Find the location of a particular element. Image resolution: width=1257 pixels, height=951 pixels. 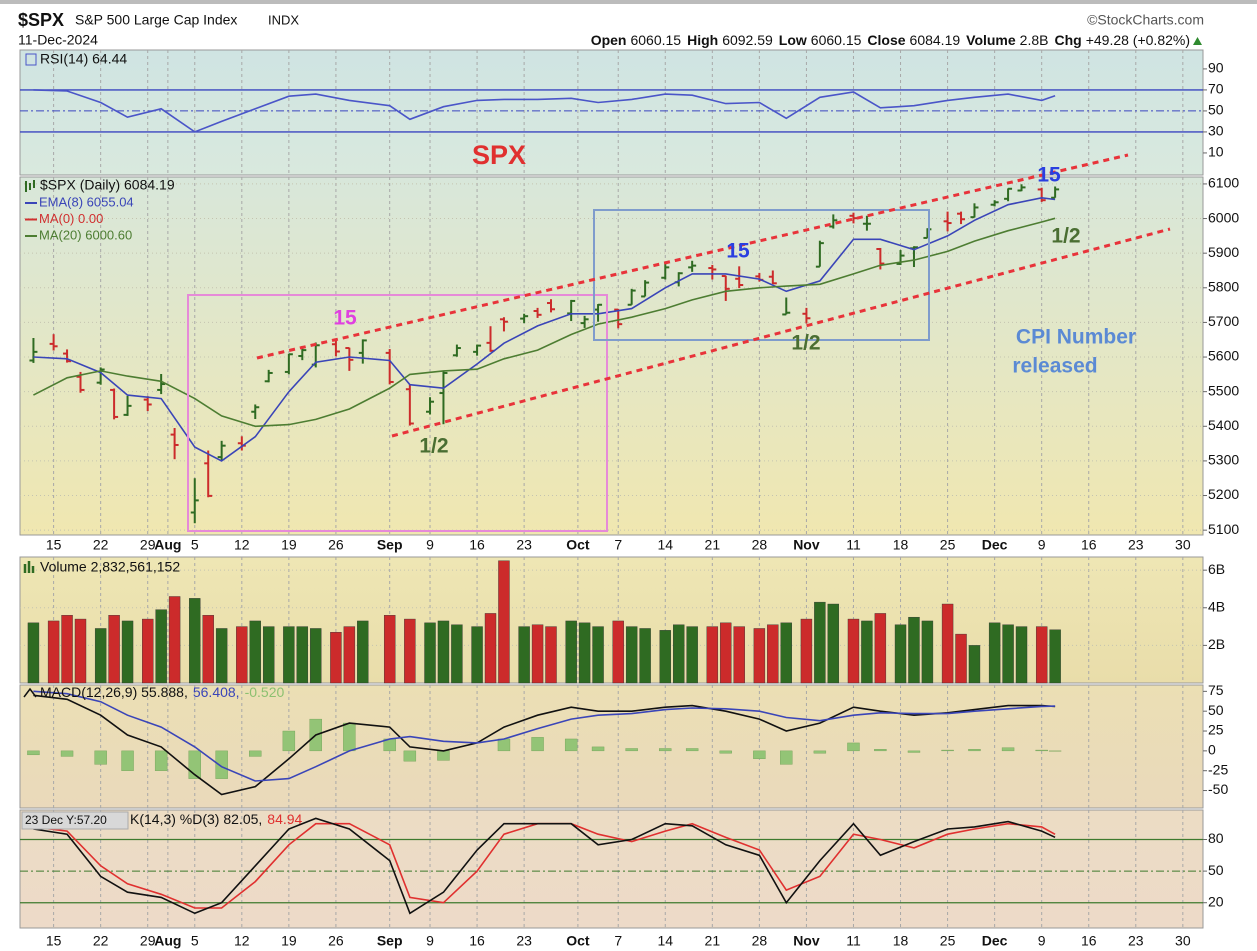

quote-value: 6092.59 is located at coordinates (747, 40).